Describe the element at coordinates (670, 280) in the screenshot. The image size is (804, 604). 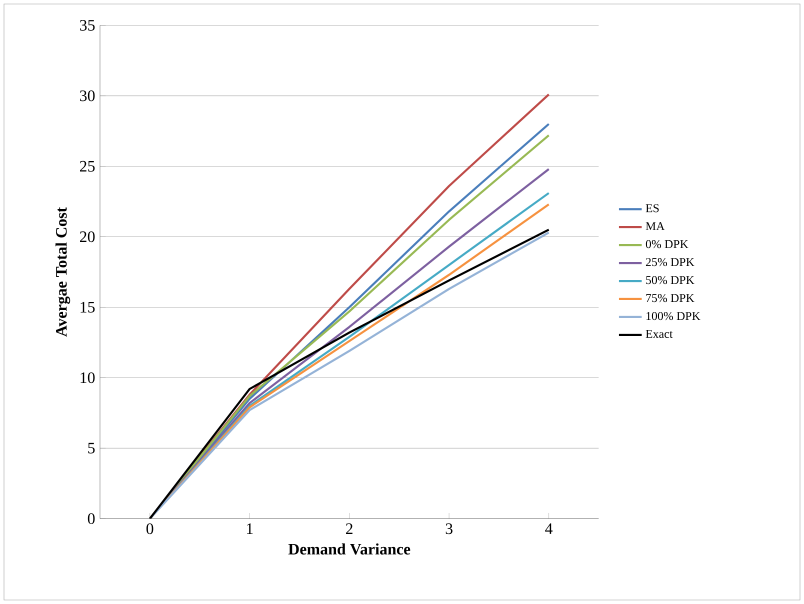
I see `legend-label: 50% DPK` at that location.